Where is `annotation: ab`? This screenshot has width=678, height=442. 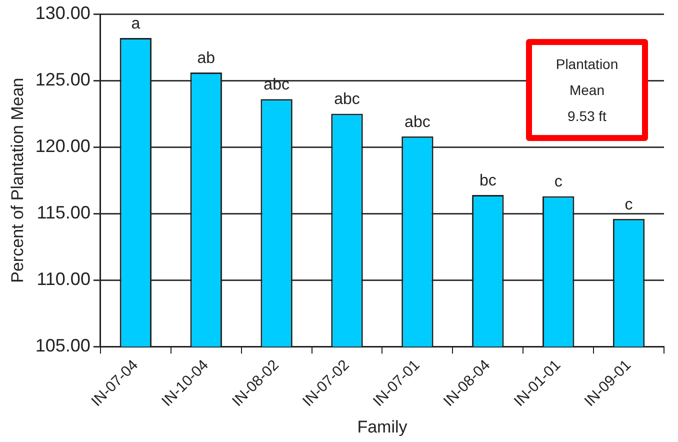 annotation: ab is located at coordinates (206, 58).